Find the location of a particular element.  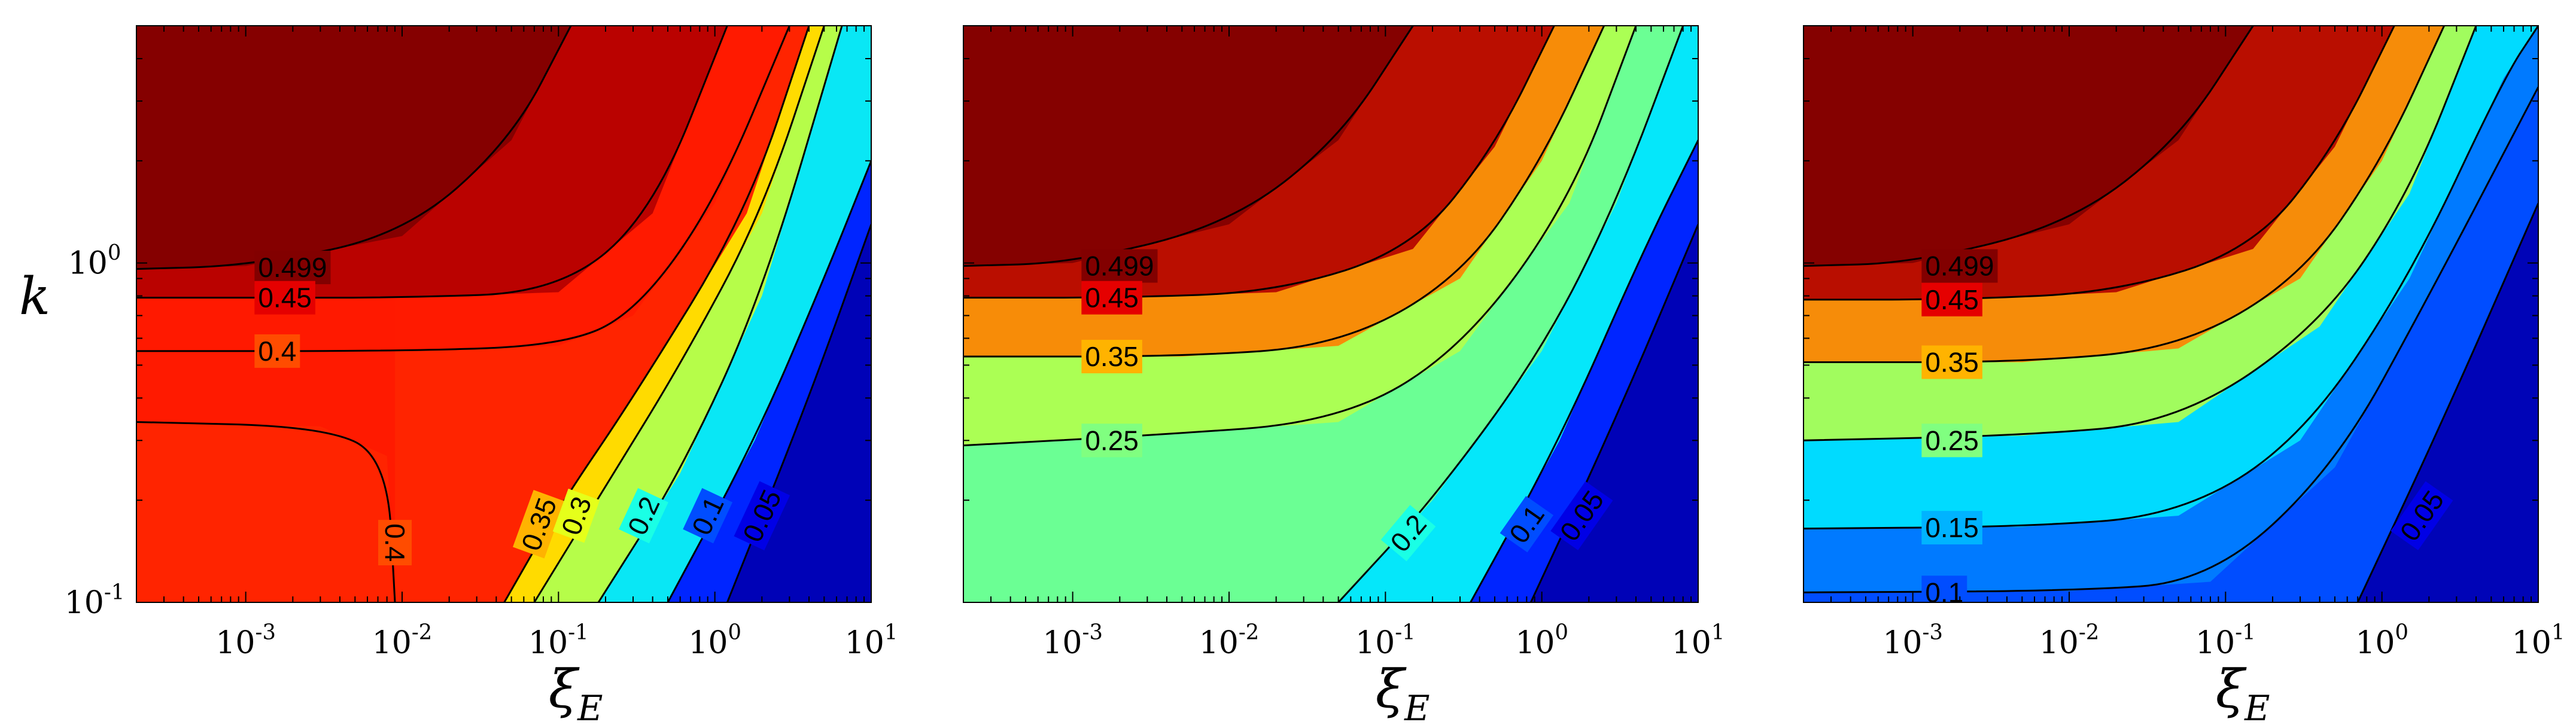

contour-label: 0.1 is located at coordinates (1944, 592).